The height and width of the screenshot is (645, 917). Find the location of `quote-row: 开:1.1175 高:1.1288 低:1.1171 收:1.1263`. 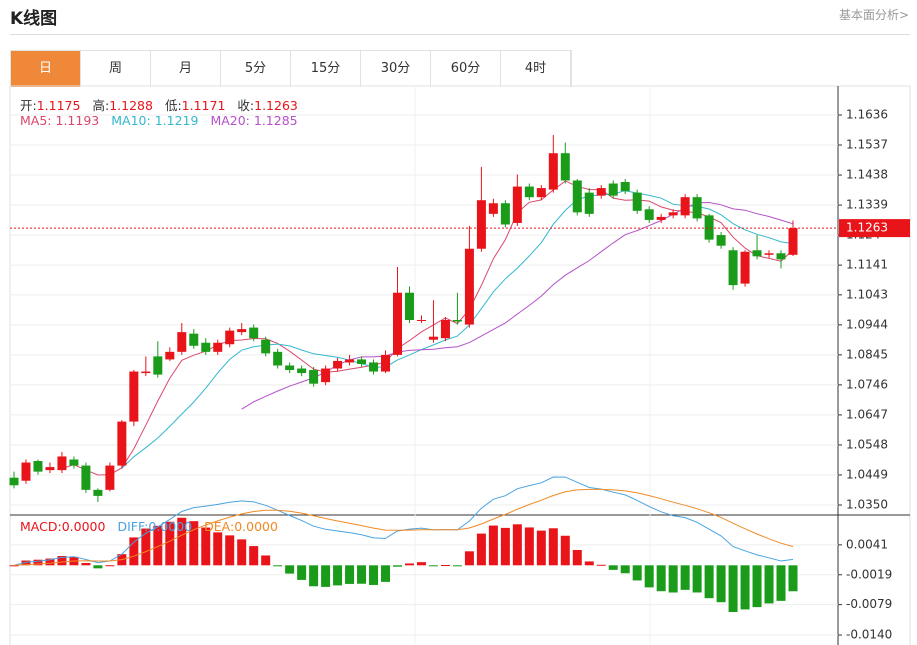

quote-row: 开:1.1175 高:1.1288 低:1.1171 收:1.1263 is located at coordinates (165, 104).